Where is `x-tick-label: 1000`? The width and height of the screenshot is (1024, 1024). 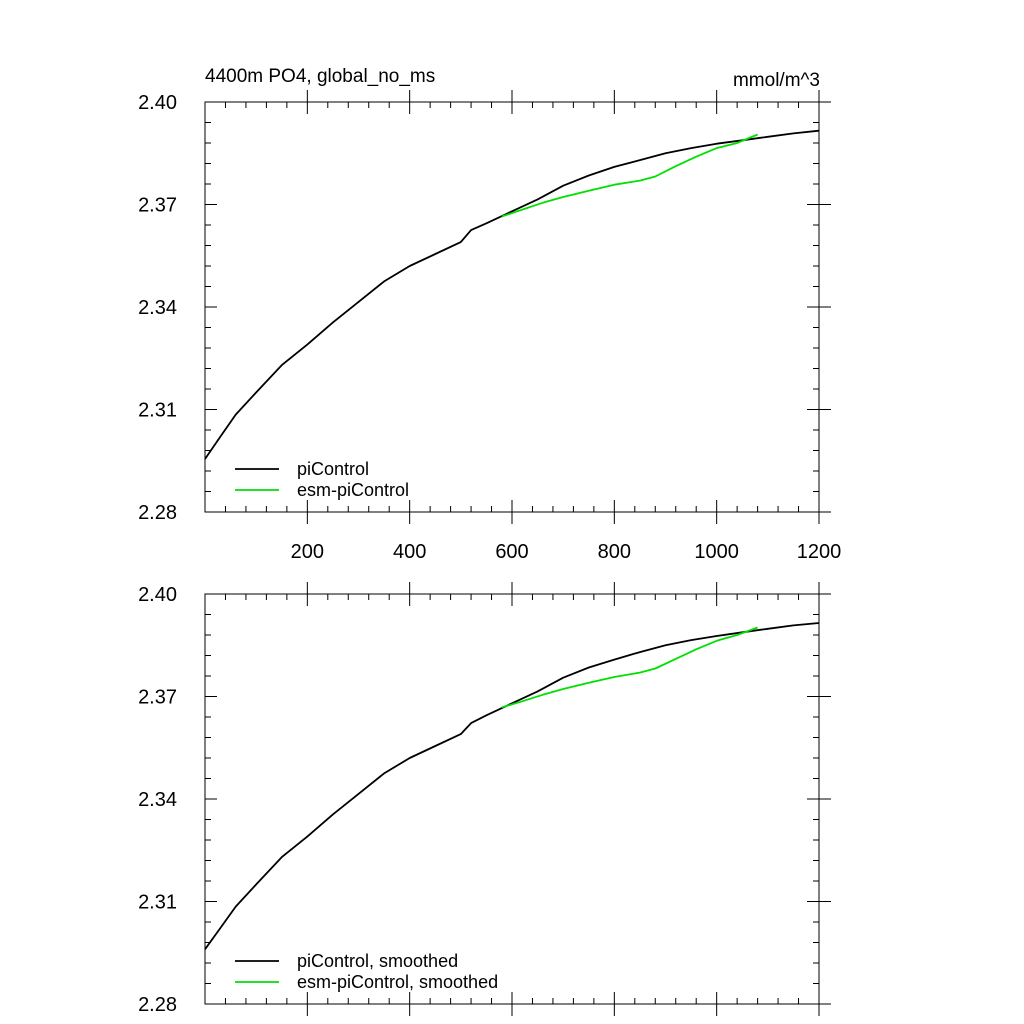
x-tick-label: 1000 is located at coordinates (716, 552).